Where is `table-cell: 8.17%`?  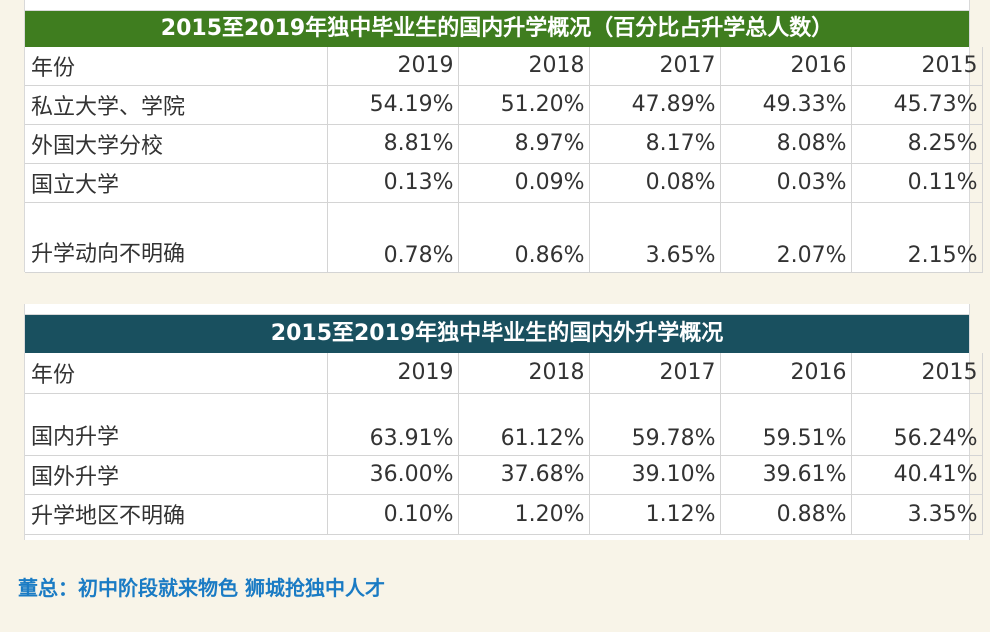
table-cell: 8.17% is located at coordinates (655, 144).